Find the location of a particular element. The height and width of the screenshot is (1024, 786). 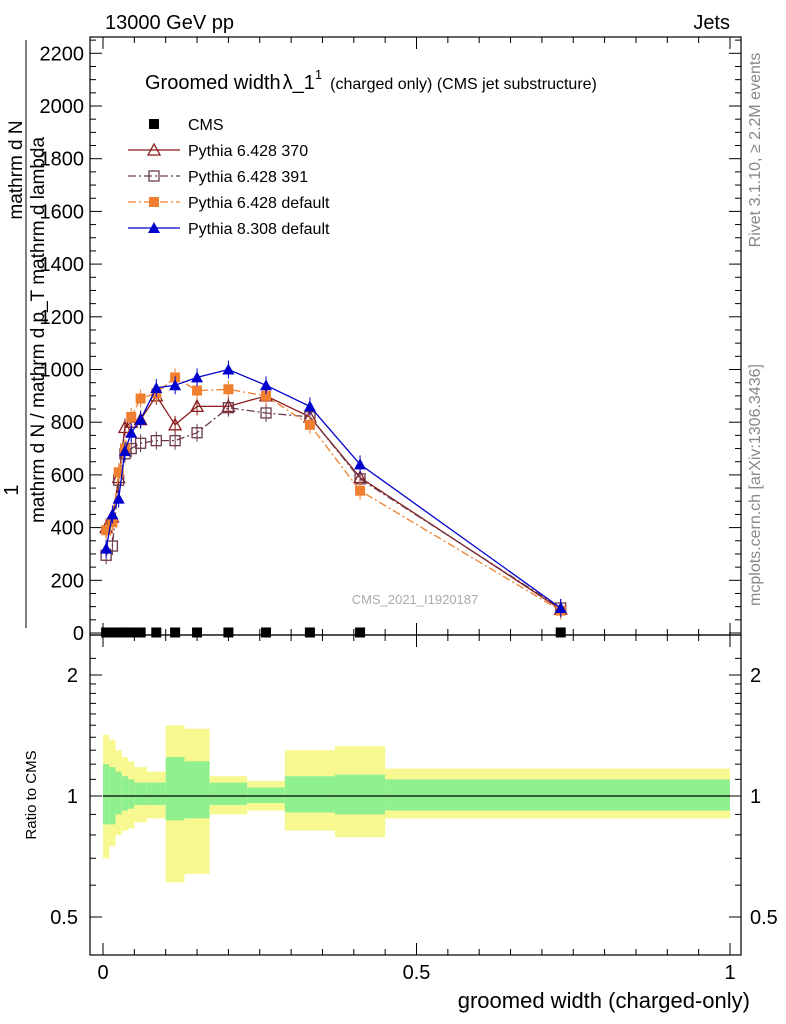

legend-entry: CMS is located at coordinates (206, 125).